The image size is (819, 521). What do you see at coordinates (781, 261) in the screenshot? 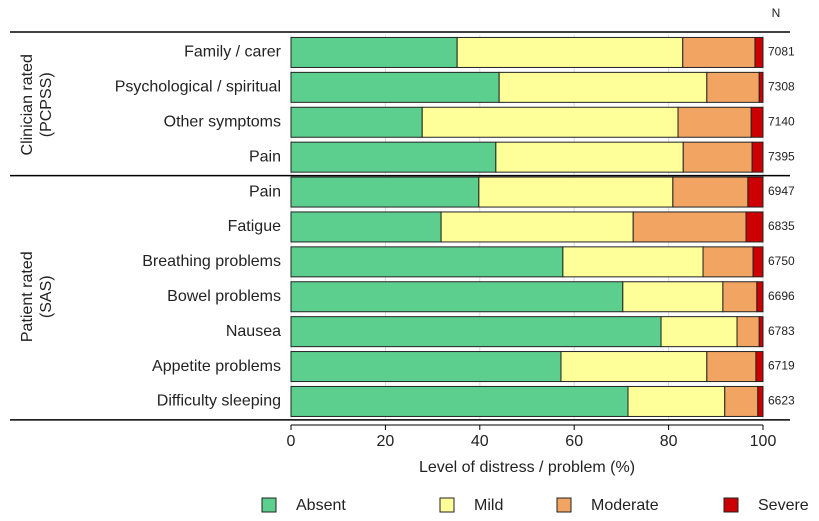
I see `n-label: 6750` at bounding box center [781, 261].